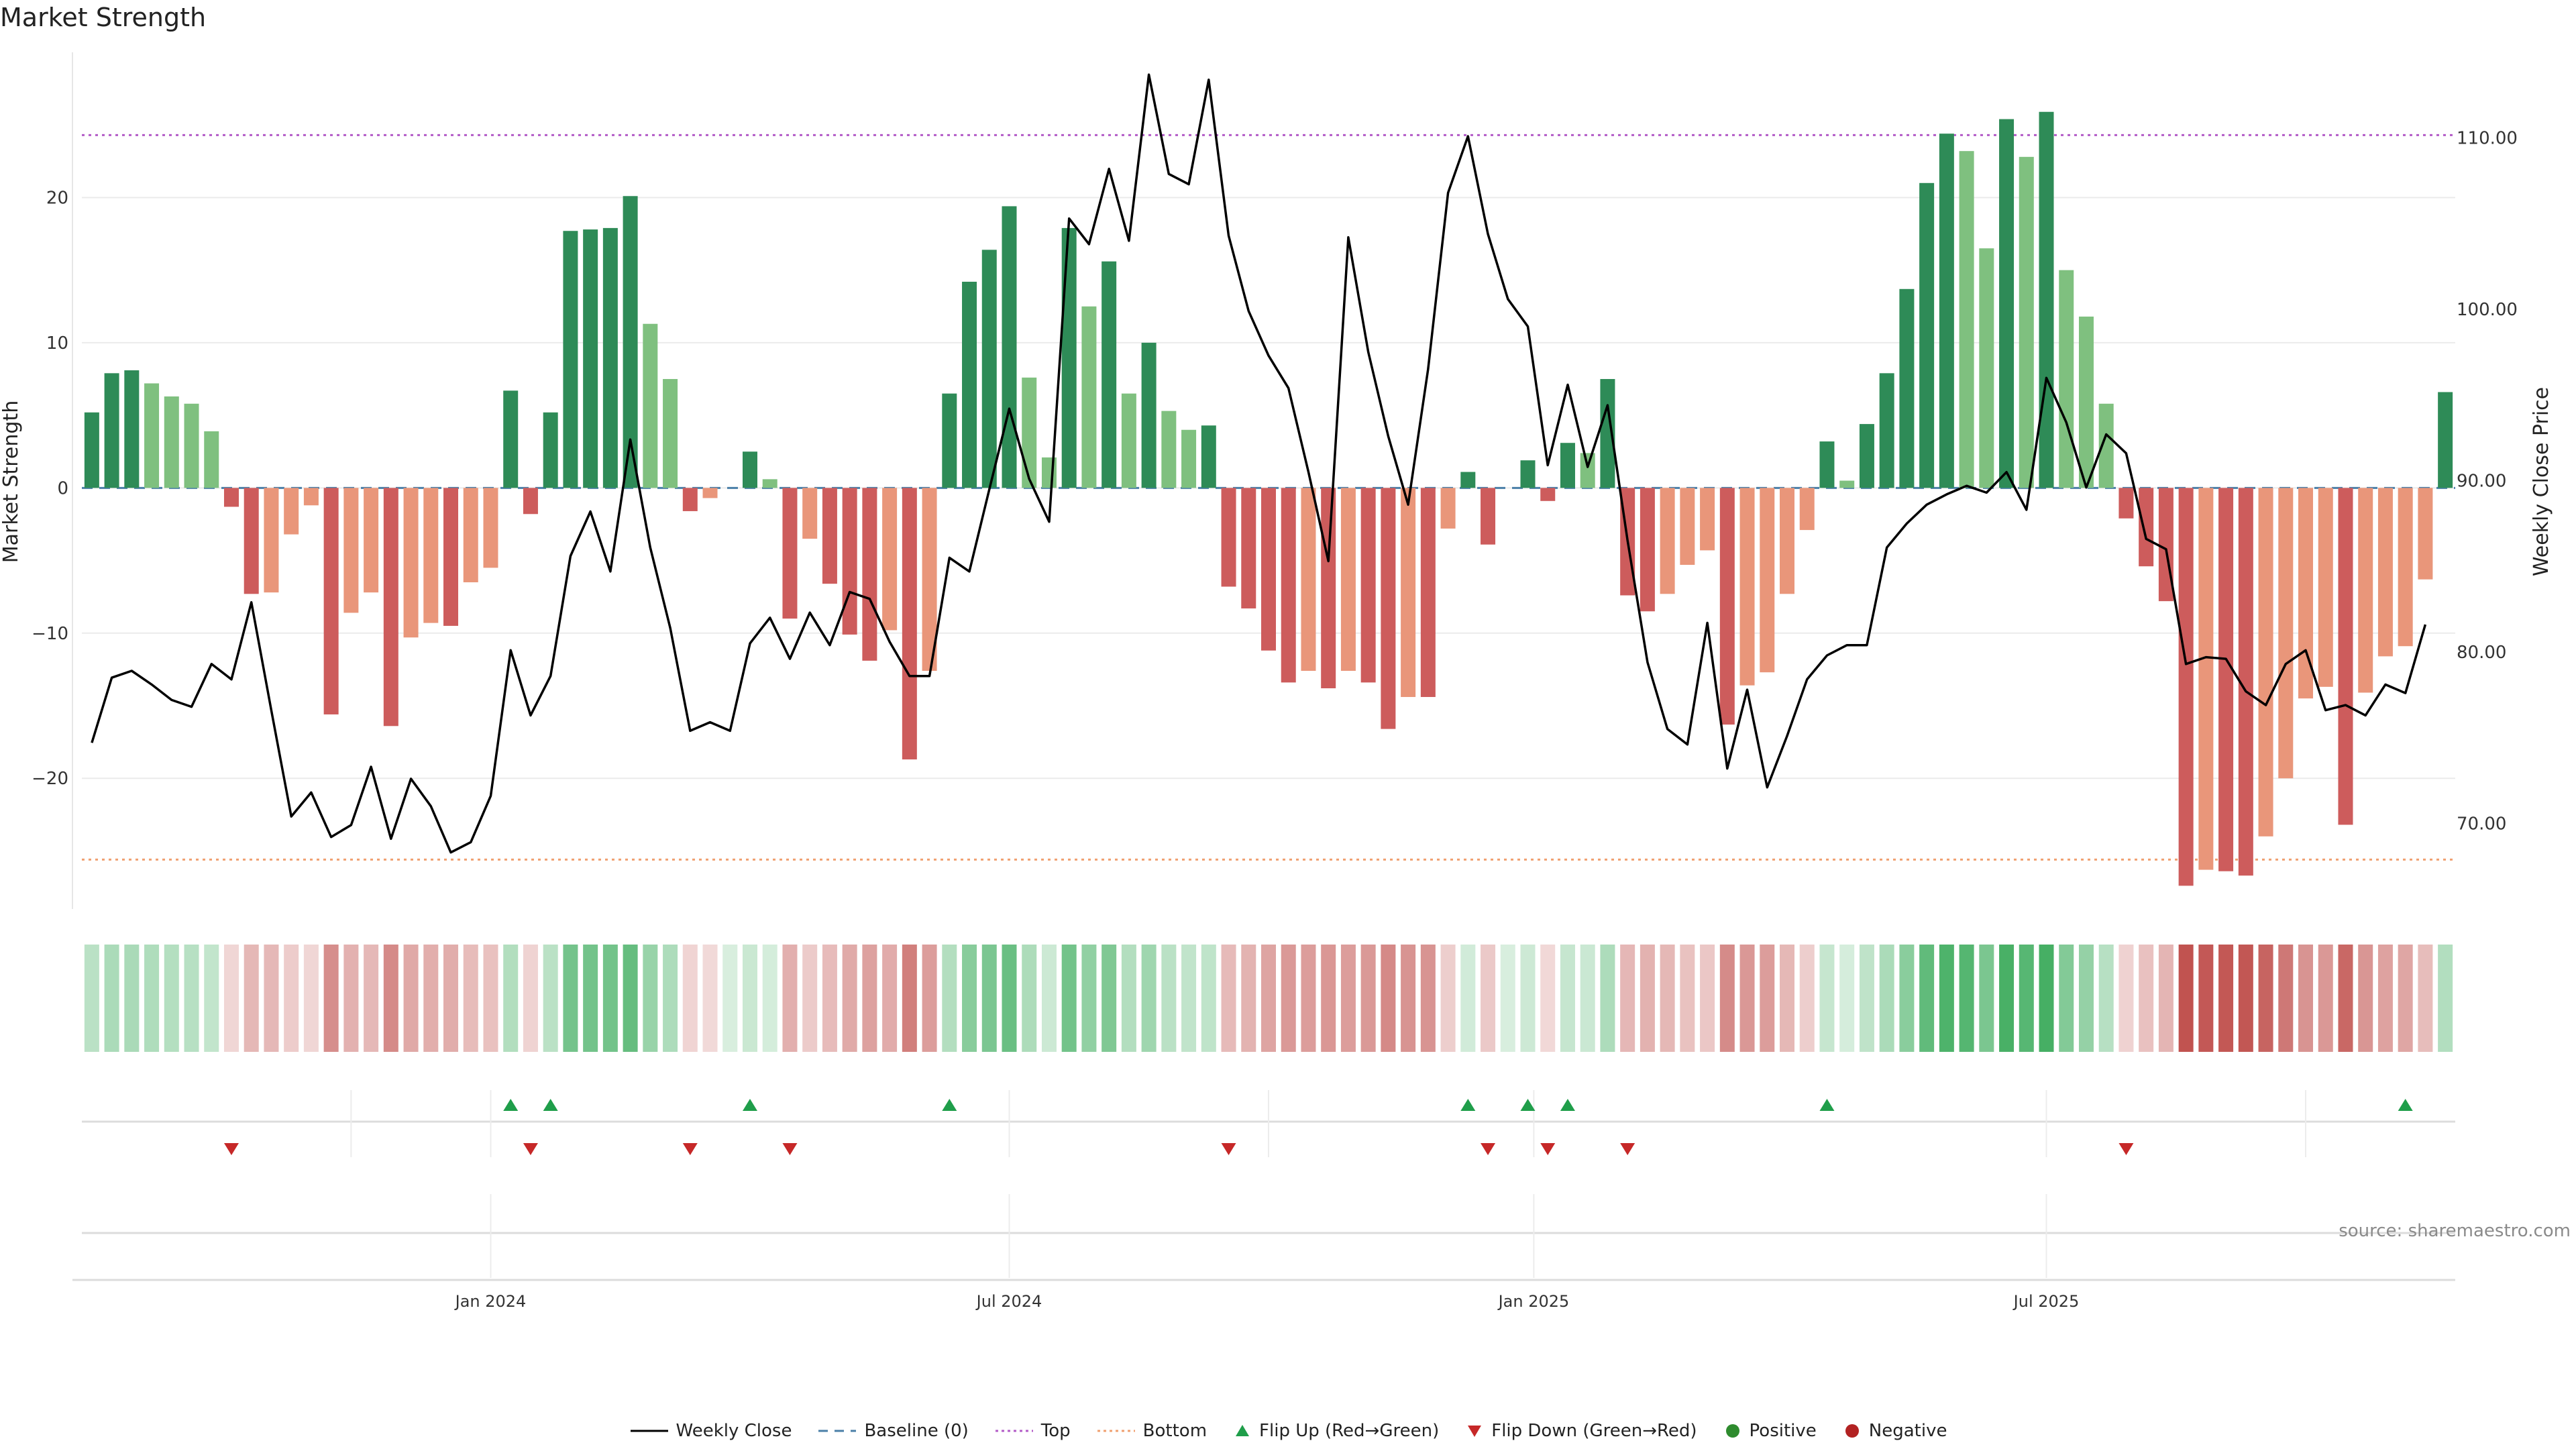 The image size is (2576, 1449). Describe the element at coordinates (1243, 1430) in the screenshot. I see `legend-symbol` at that location.